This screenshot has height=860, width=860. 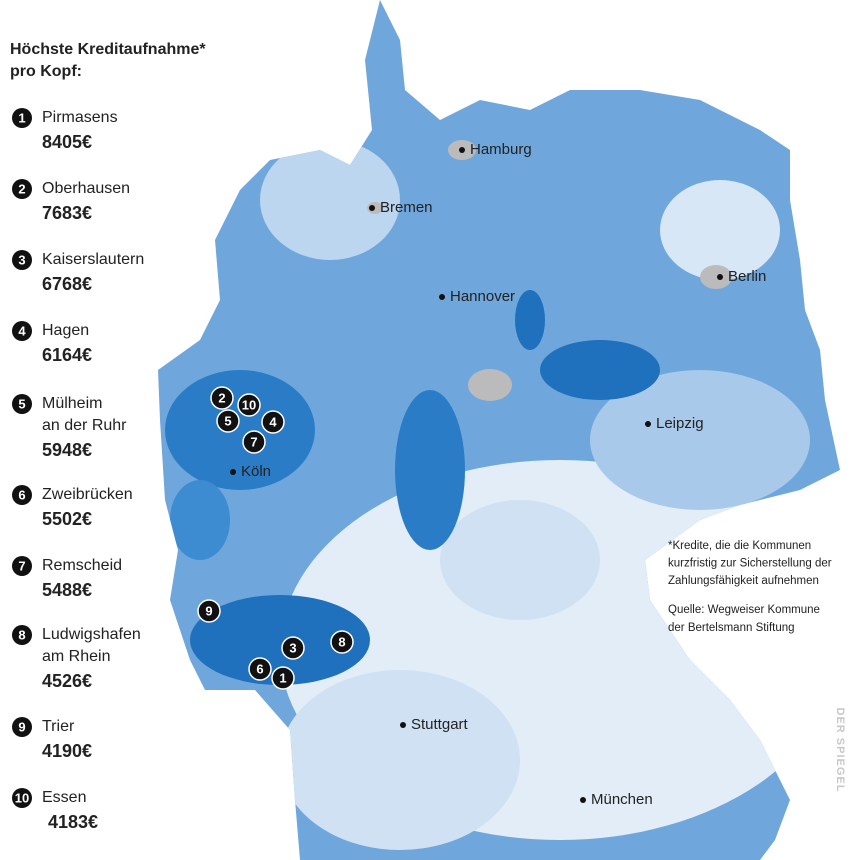 What do you see at coordinates (91, 634) in the screenshot?
I see `city-name: Ludwigshafen` at bounding box center [91, 634].